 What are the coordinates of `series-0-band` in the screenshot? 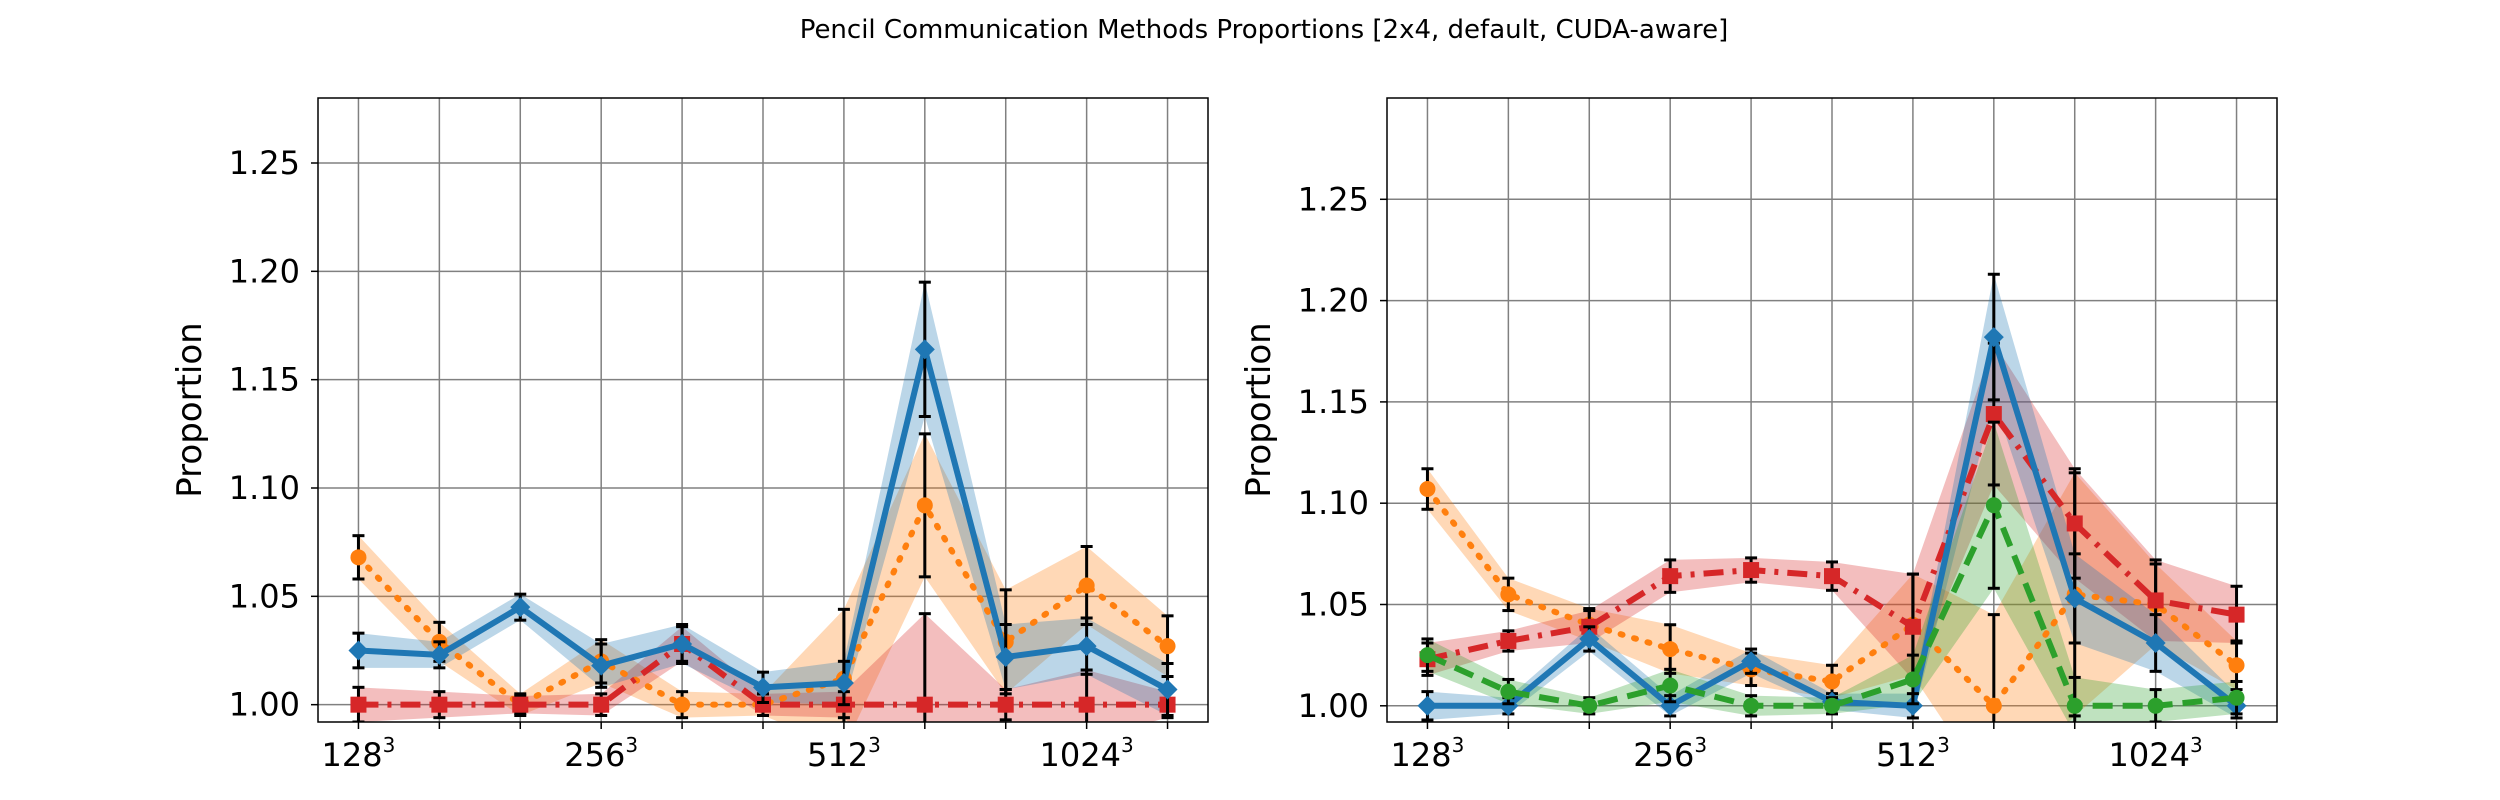 It's located at (1832, 595).